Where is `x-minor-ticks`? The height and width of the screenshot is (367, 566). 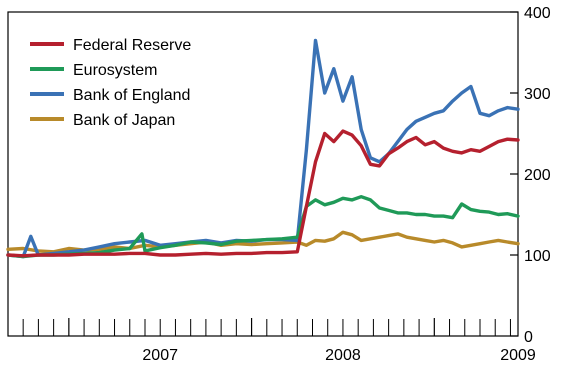 x-minor-ticks is located at coordinates (266, 327).